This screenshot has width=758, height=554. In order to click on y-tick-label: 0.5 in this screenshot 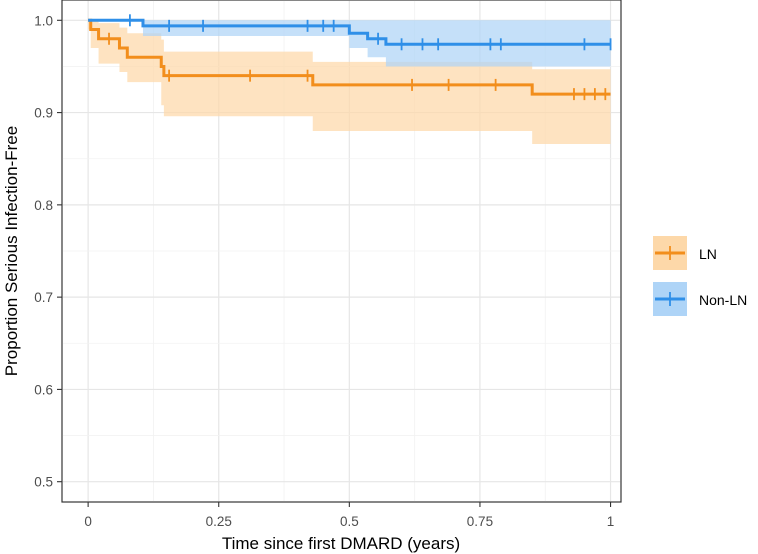, I will do `click(43, 482)`.